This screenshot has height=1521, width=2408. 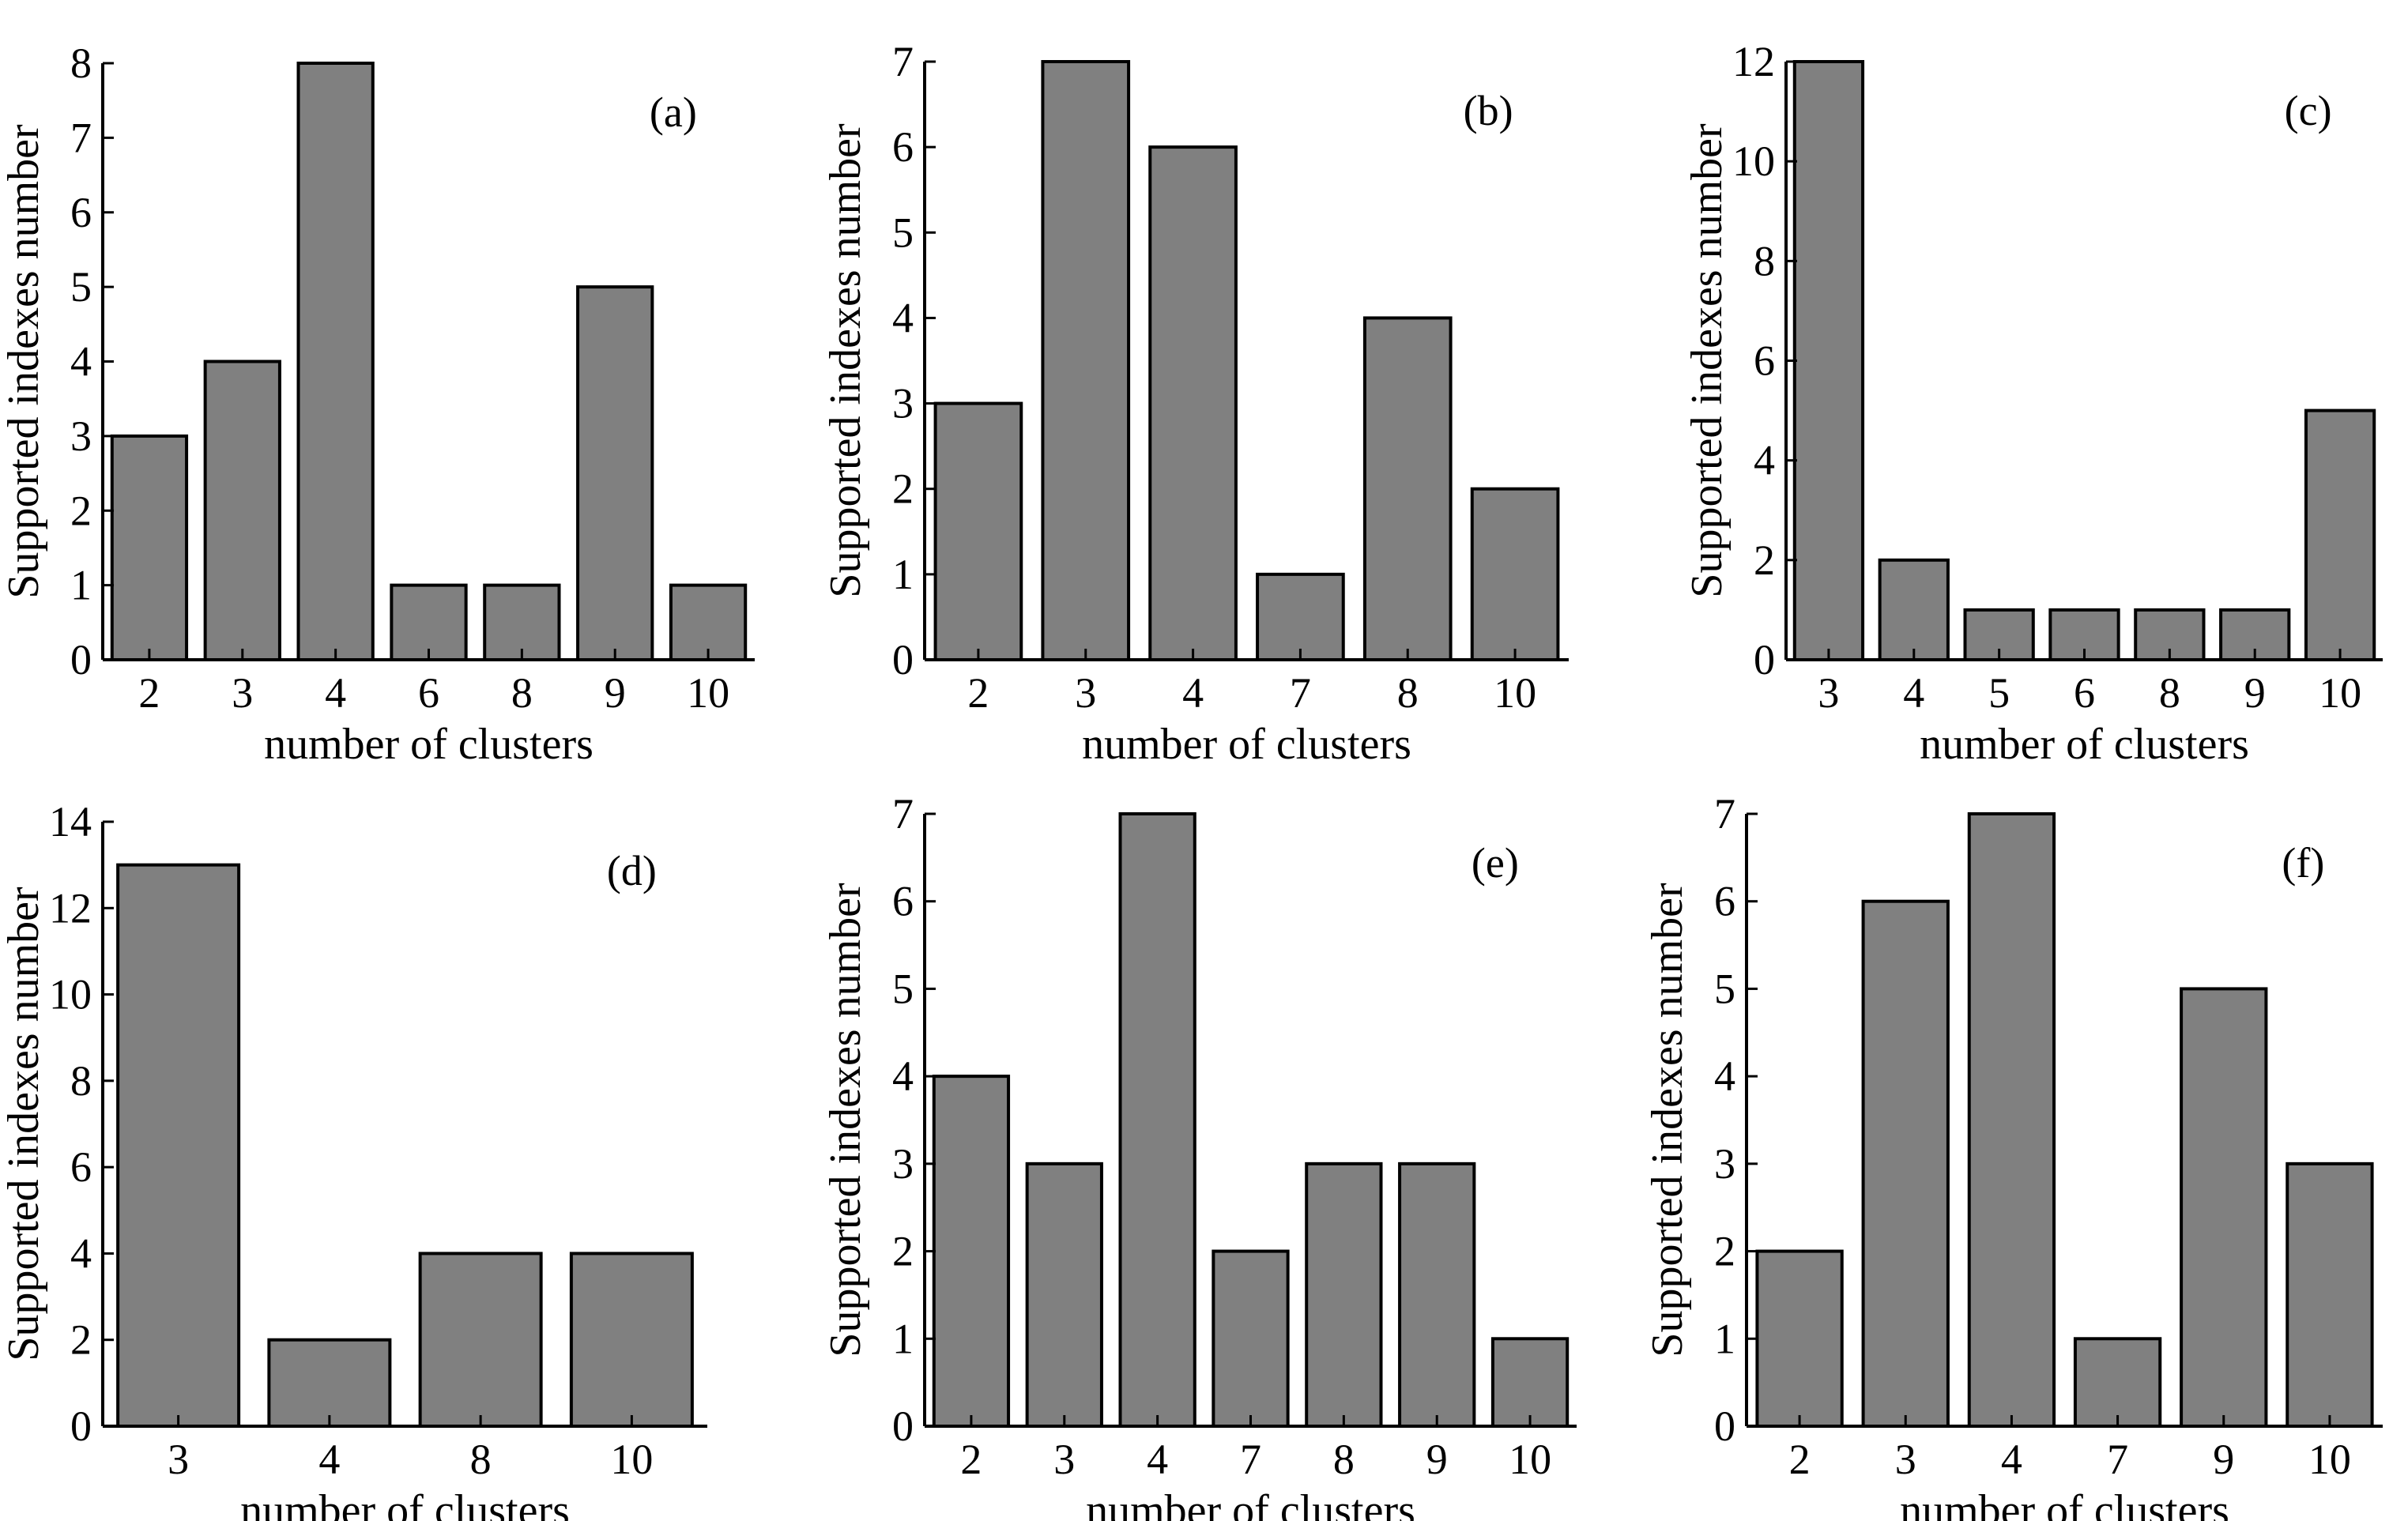 What do you see at coordinates (2223, 1459) in the screenshot?
I see `x-tick-label: 9` at bounding box center [2223, 1459].